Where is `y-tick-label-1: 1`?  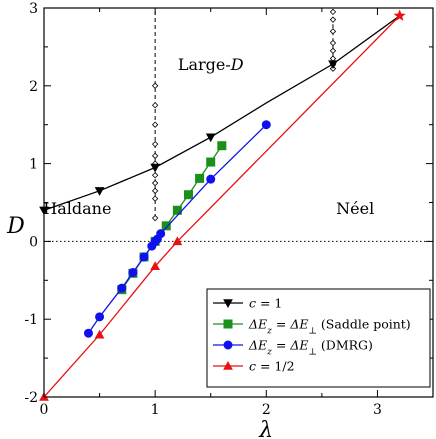
y-tick-label-1: 1 is located at coordinates (33, 165).